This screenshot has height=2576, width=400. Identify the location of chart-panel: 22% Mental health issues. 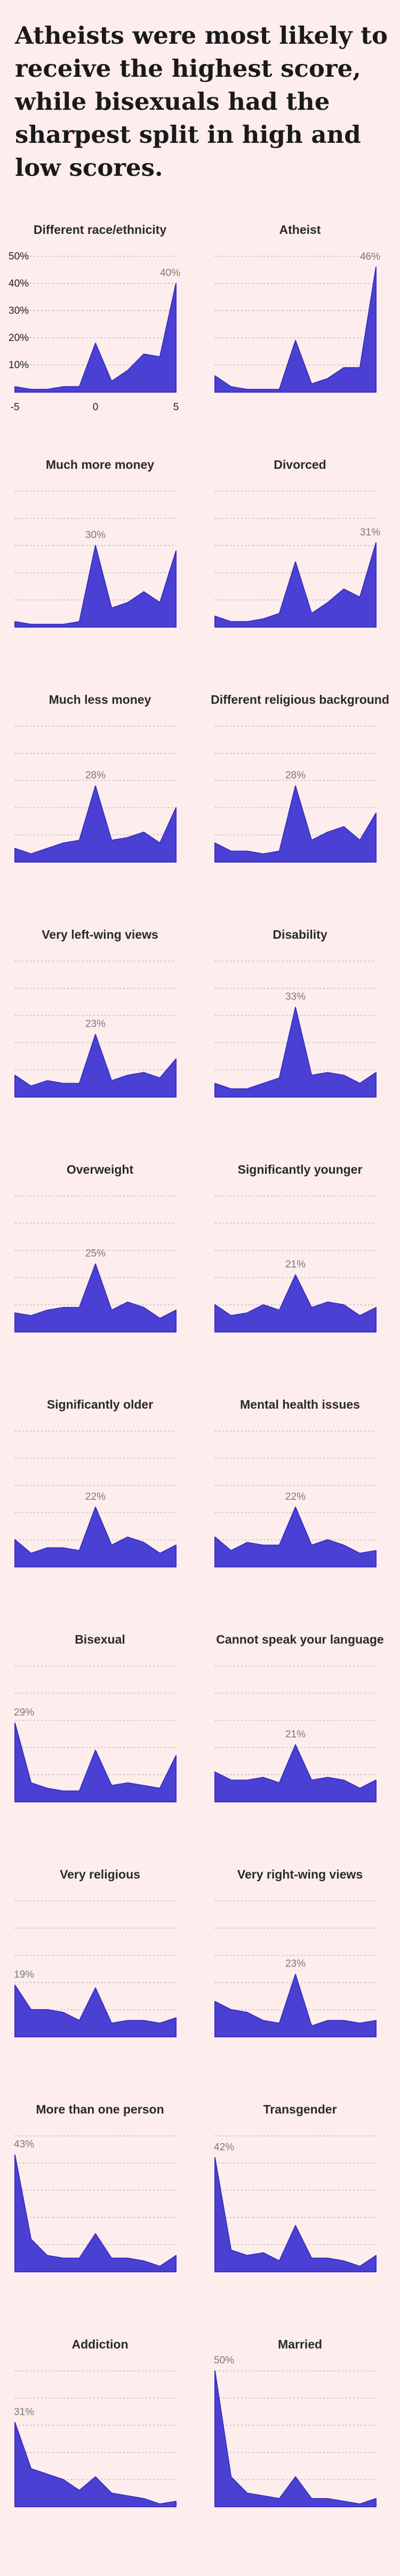
(300, 1494).